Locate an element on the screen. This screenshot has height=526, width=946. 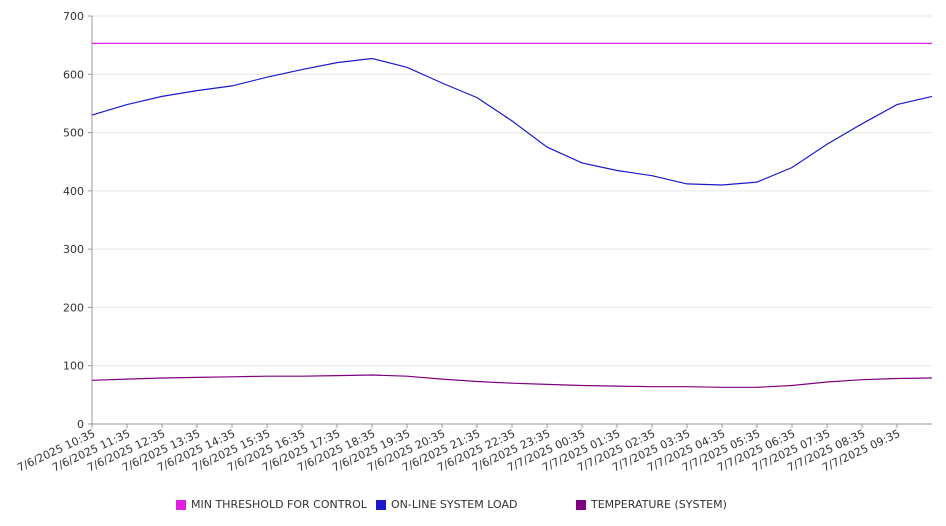
y-tick-label-700: 700 is located at coordinates (73, 16).